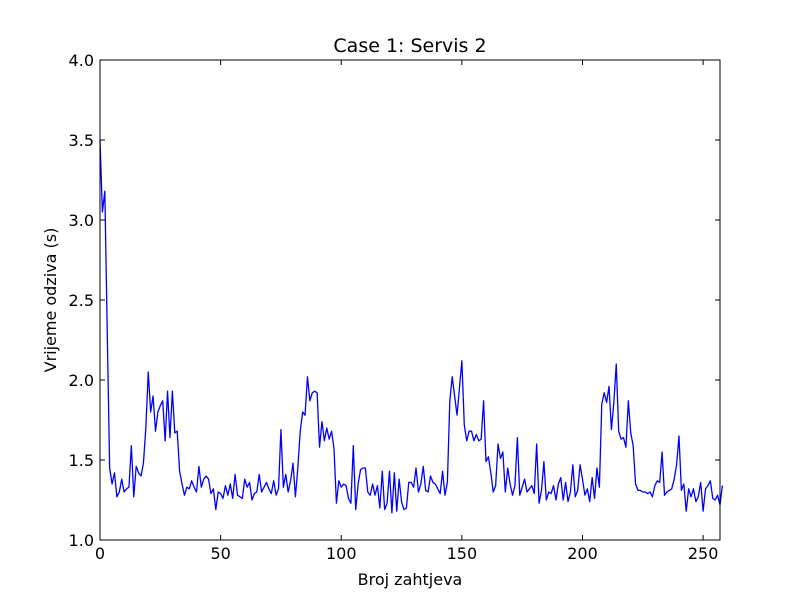 The image size is (800, 600). What do you see at coordinates (81, 140) in the screenshot?
I see `y-tick-label: 3.5` at bounding box center [81, 140].